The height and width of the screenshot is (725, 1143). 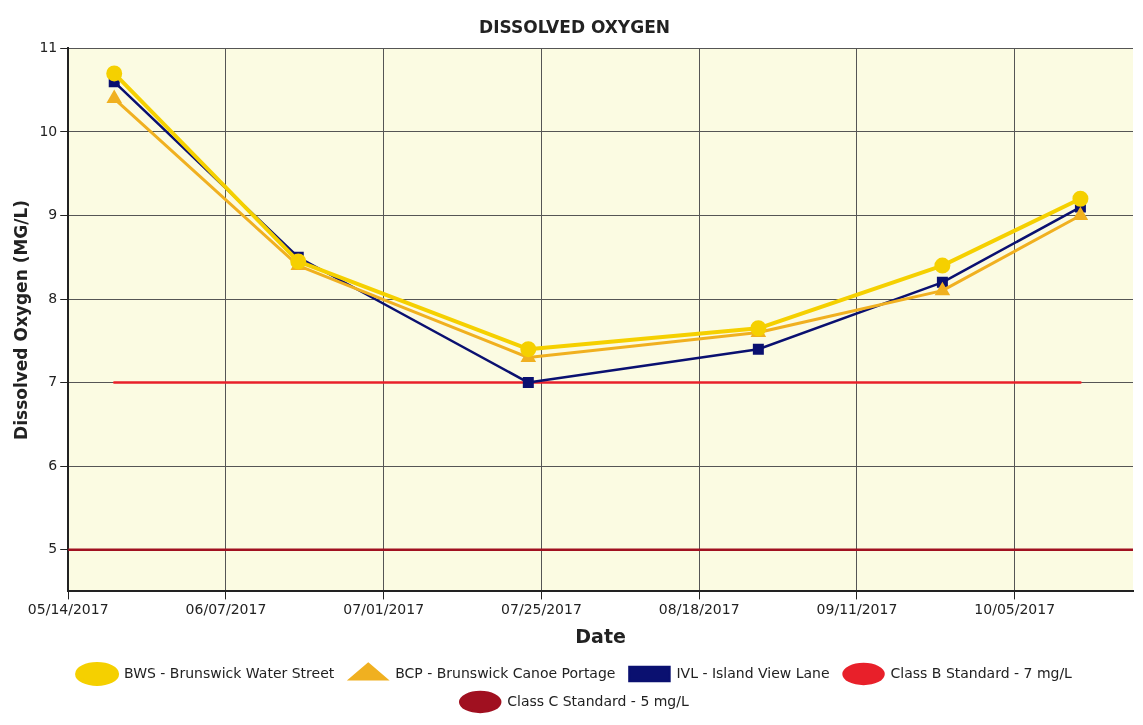 I want to click on y-tick-label: 8, so click(x=53, y=297).